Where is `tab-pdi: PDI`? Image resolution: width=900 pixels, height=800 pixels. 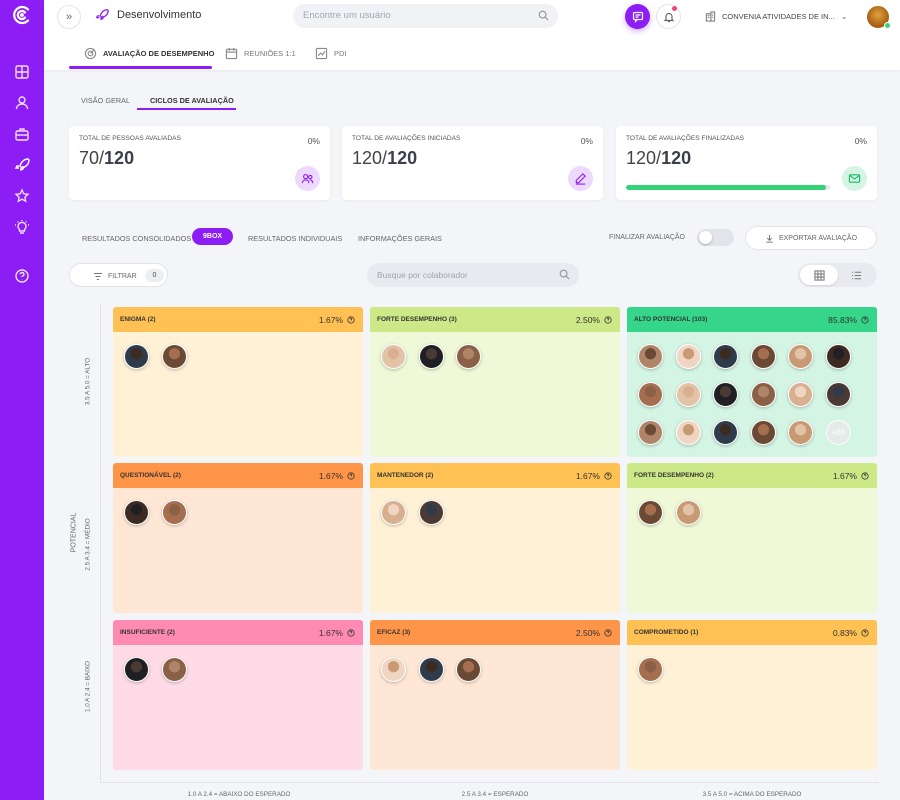
tab-pdi: PDI is located at coordinates (331, 53).